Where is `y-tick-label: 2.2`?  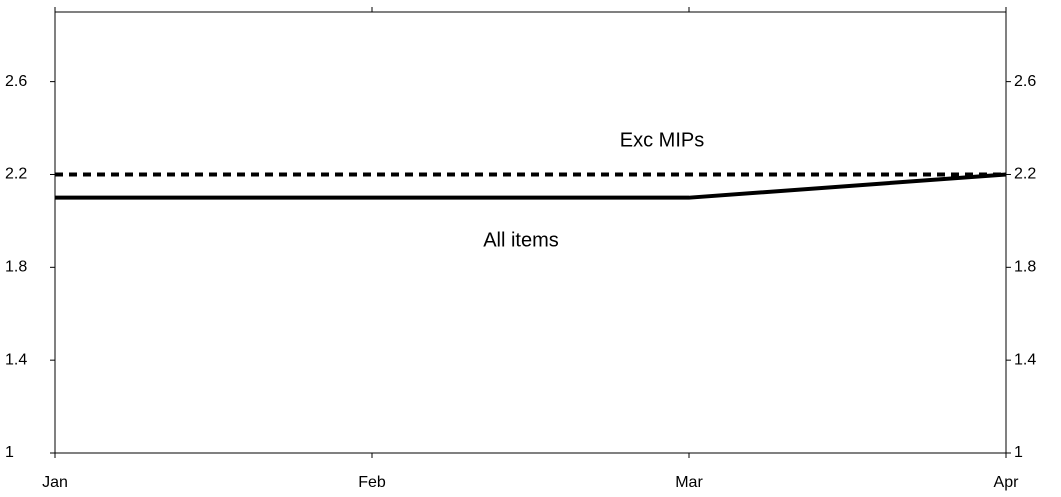 y-tick-label: 2.2 is located at coordinates (16, 174).